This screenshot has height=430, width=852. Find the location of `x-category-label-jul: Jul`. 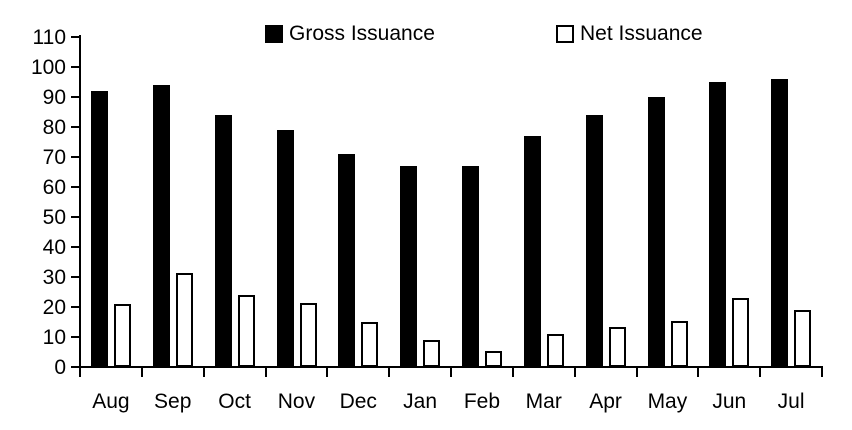

x-category-label-jul: Jul is located at coordinates (791, 401).